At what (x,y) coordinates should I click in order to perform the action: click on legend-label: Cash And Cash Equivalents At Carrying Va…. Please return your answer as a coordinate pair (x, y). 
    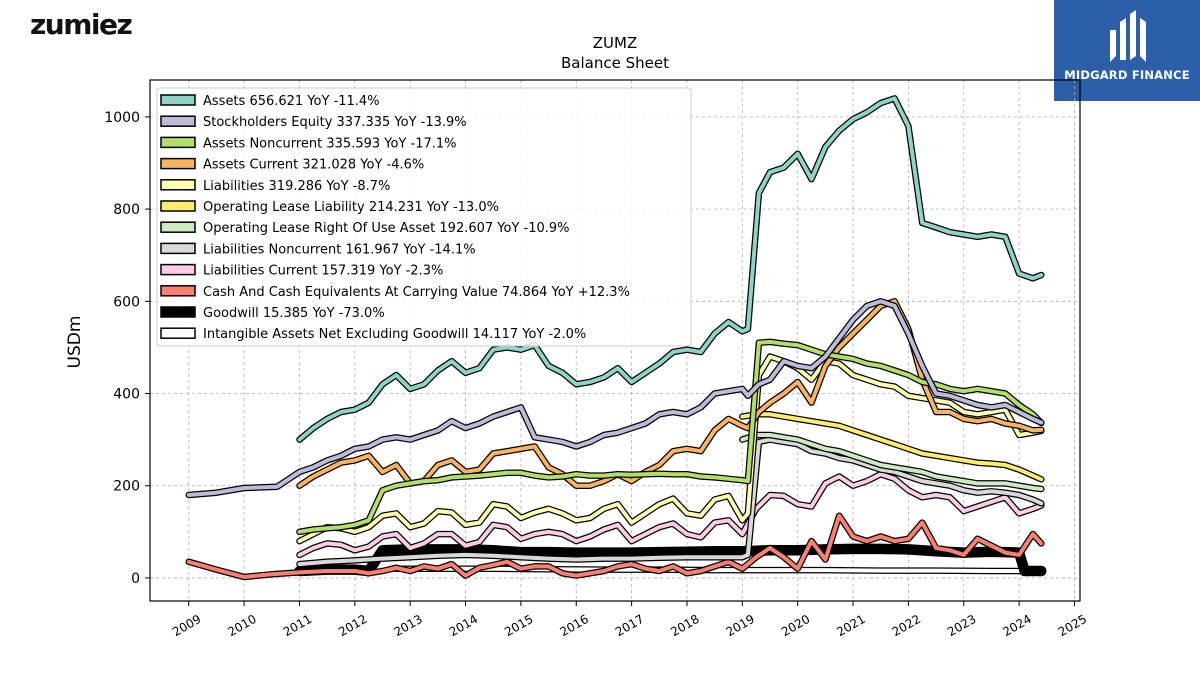
    Looking at the image, I should click on (416, 292).